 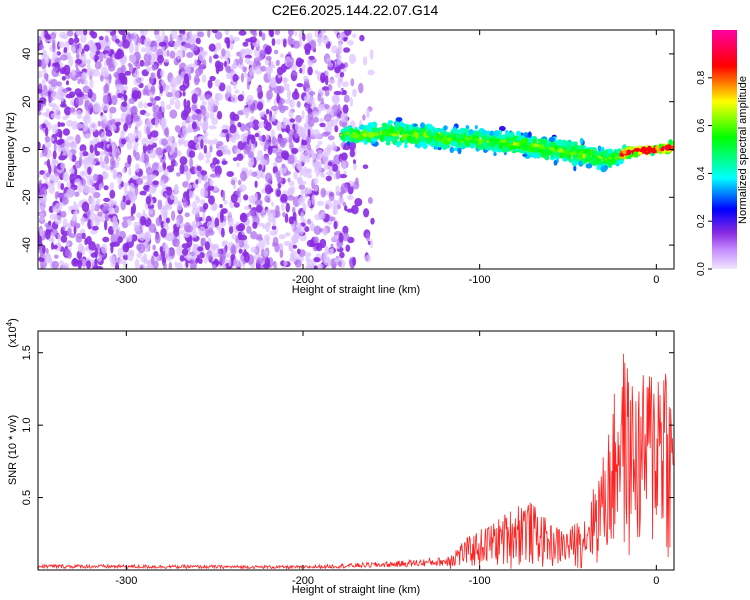 I want to click on colorbar-tick-label: 0.2, so click(x=701, y=221).